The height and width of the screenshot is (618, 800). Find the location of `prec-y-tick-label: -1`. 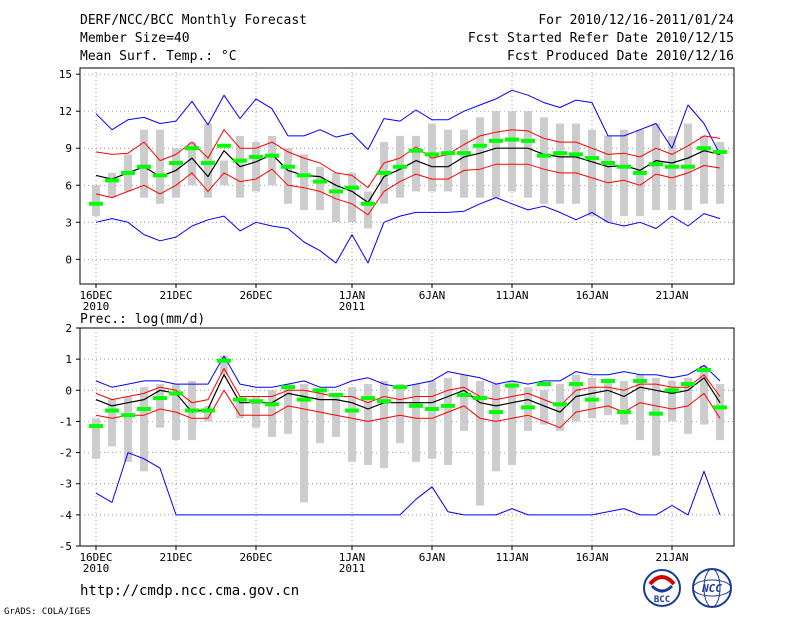

prec-y-tick-label: -1 is located at coordinates (65, 421).